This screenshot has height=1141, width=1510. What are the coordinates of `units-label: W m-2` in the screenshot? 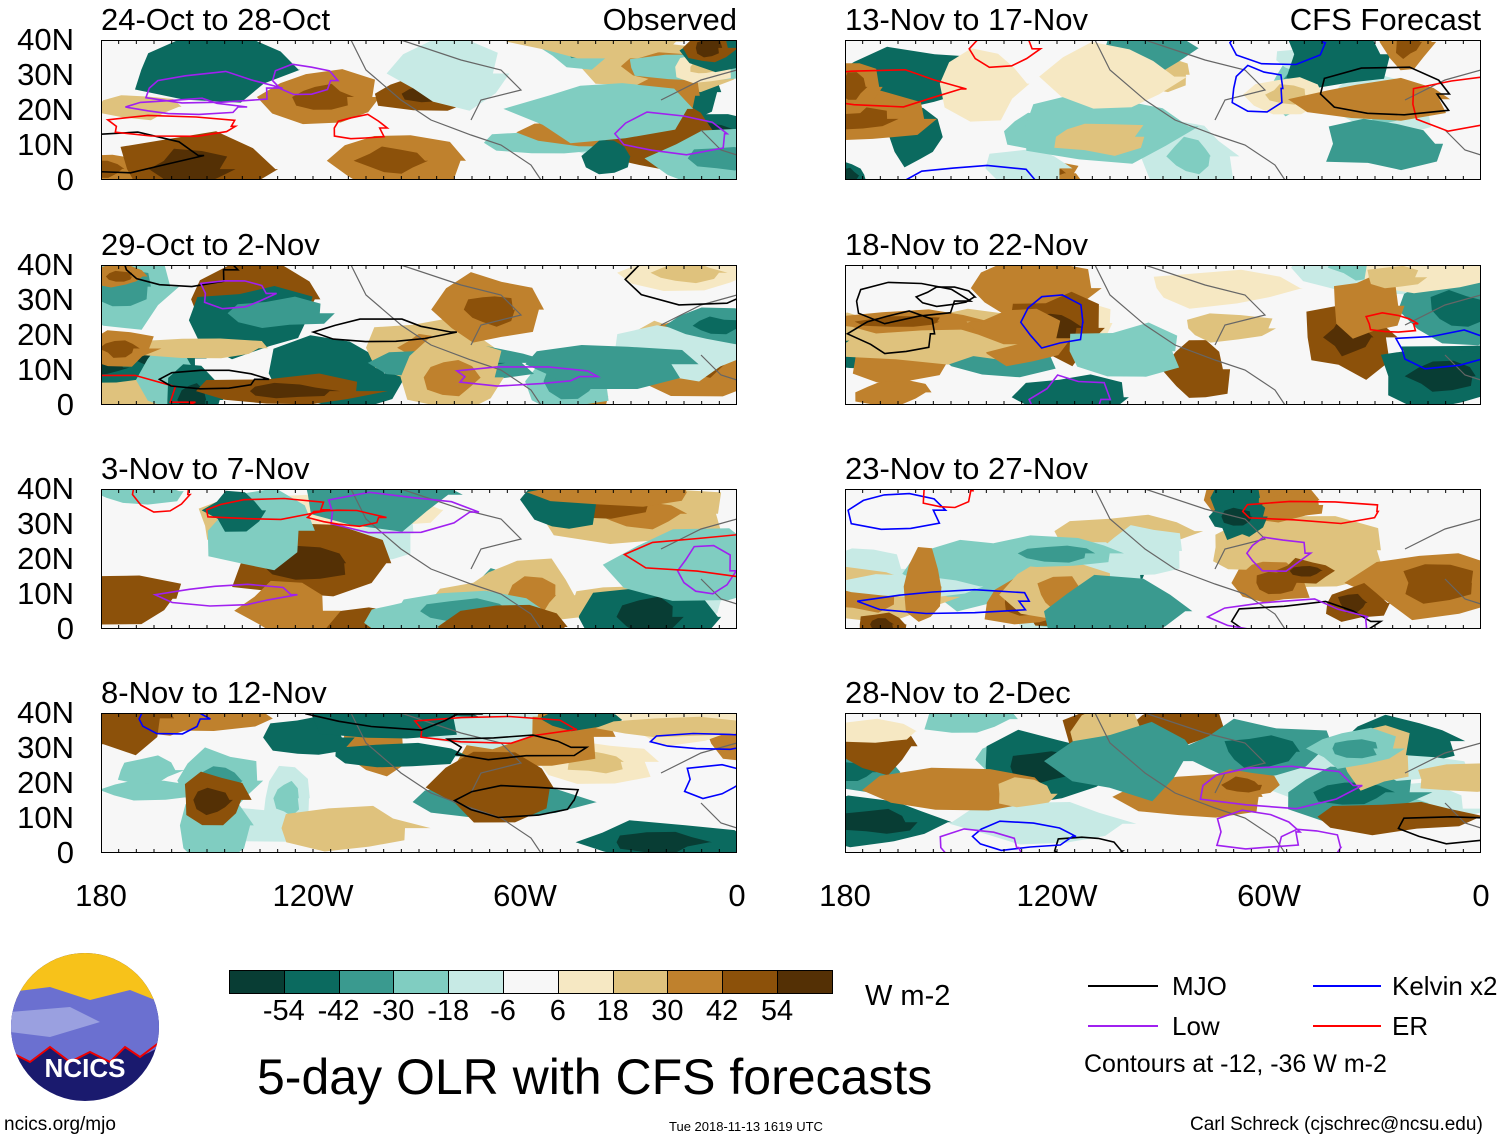 It's located at (908, 996).